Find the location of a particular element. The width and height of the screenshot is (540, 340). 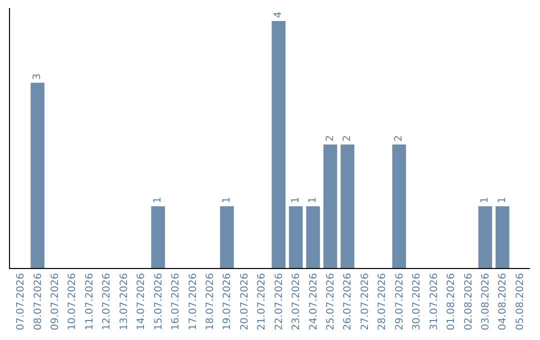

x-tick-label: 02.08.2026 is located at coordinates (468, 301).